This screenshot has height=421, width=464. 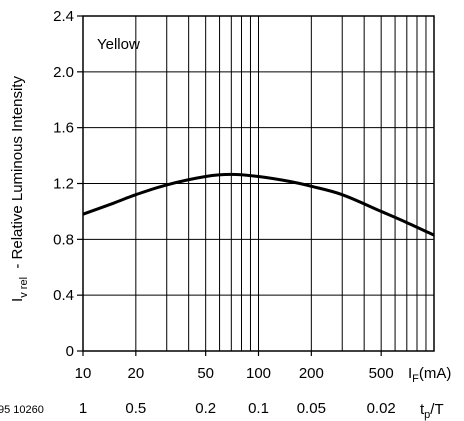 I want to click on series-layer, so click(x=258, y=204).